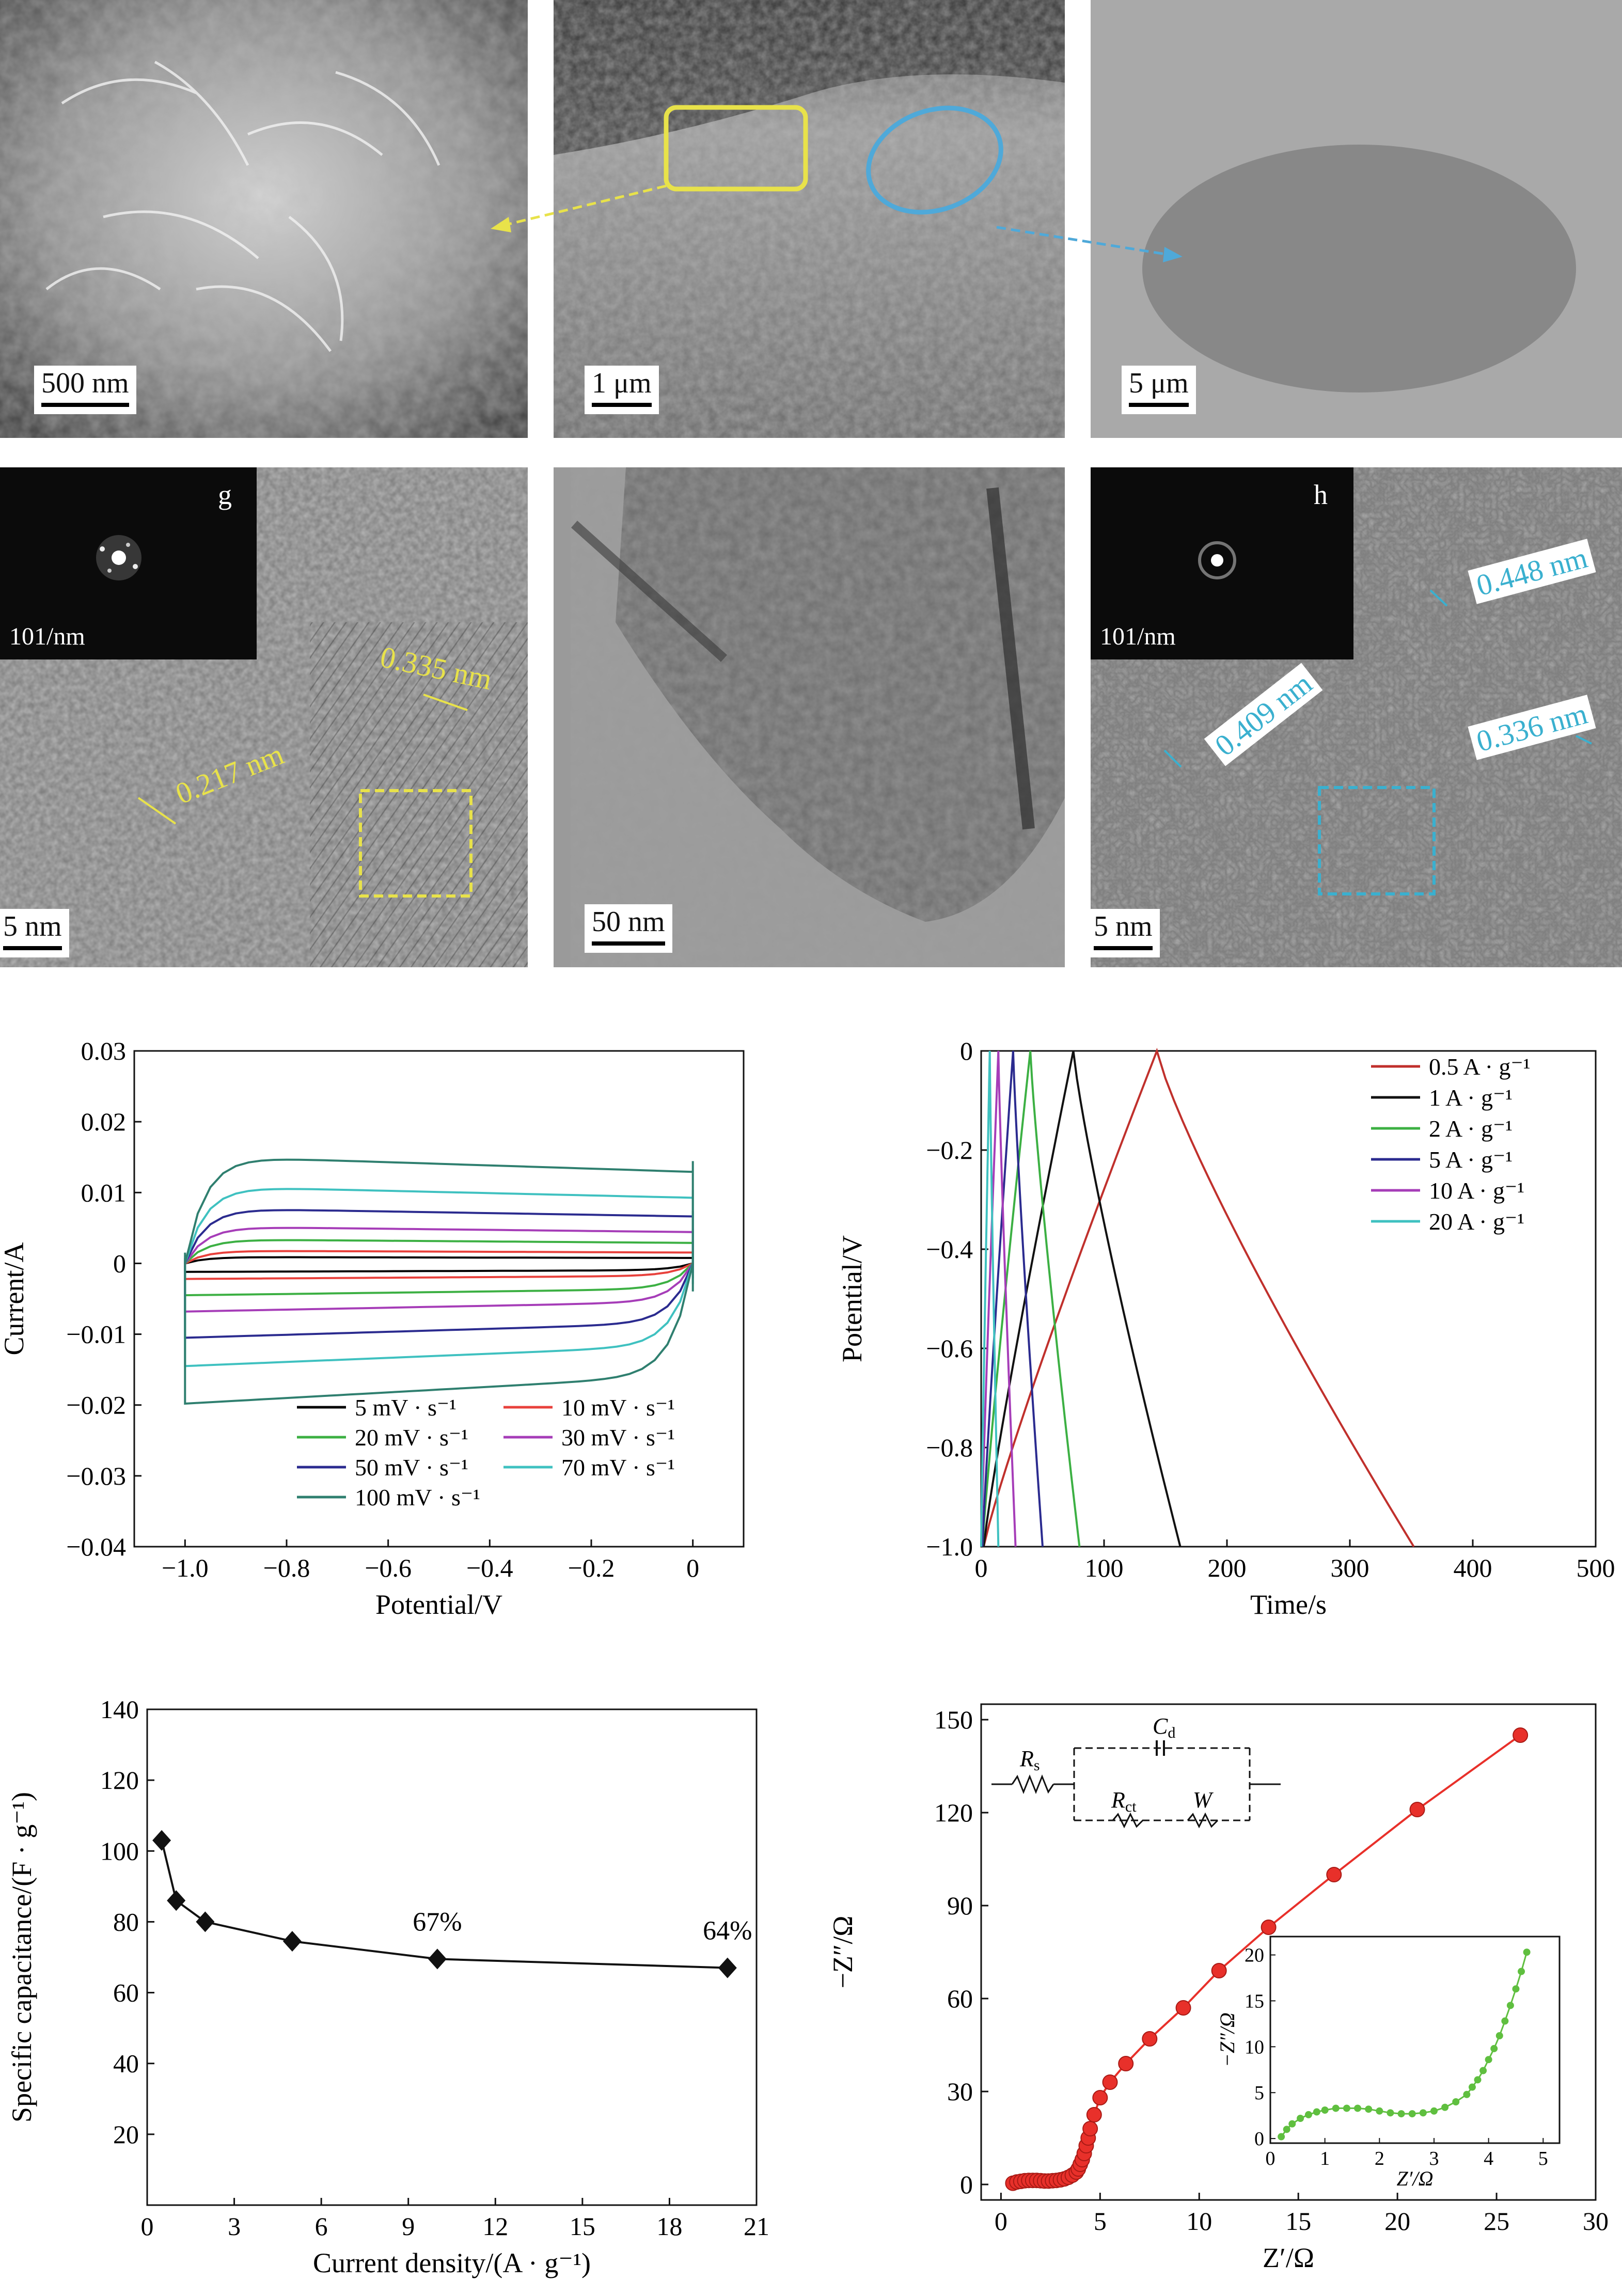 Image resolution: width=1622 pixels, height=2296 pixels. I want to click on equivalent-circuit: Rs Cd Rct W, so click(1136, 1771).